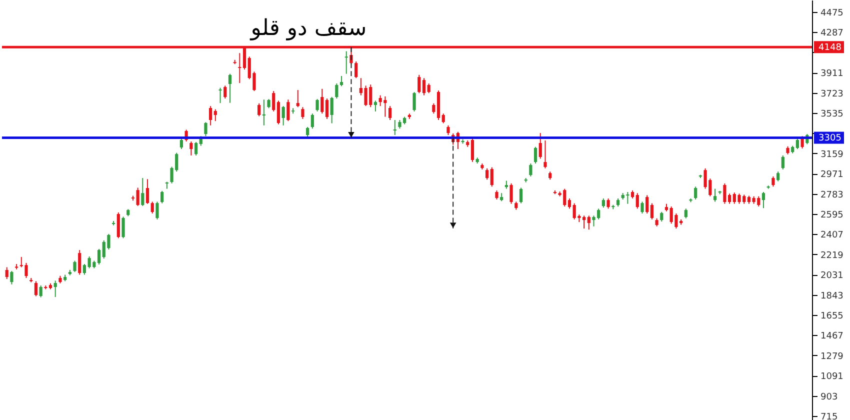 The width and height of the screenshot is (850, 420). Describe the element at coordinates (832, 317) in the screenshot. I see `y-tick-label: 1655` at that location.